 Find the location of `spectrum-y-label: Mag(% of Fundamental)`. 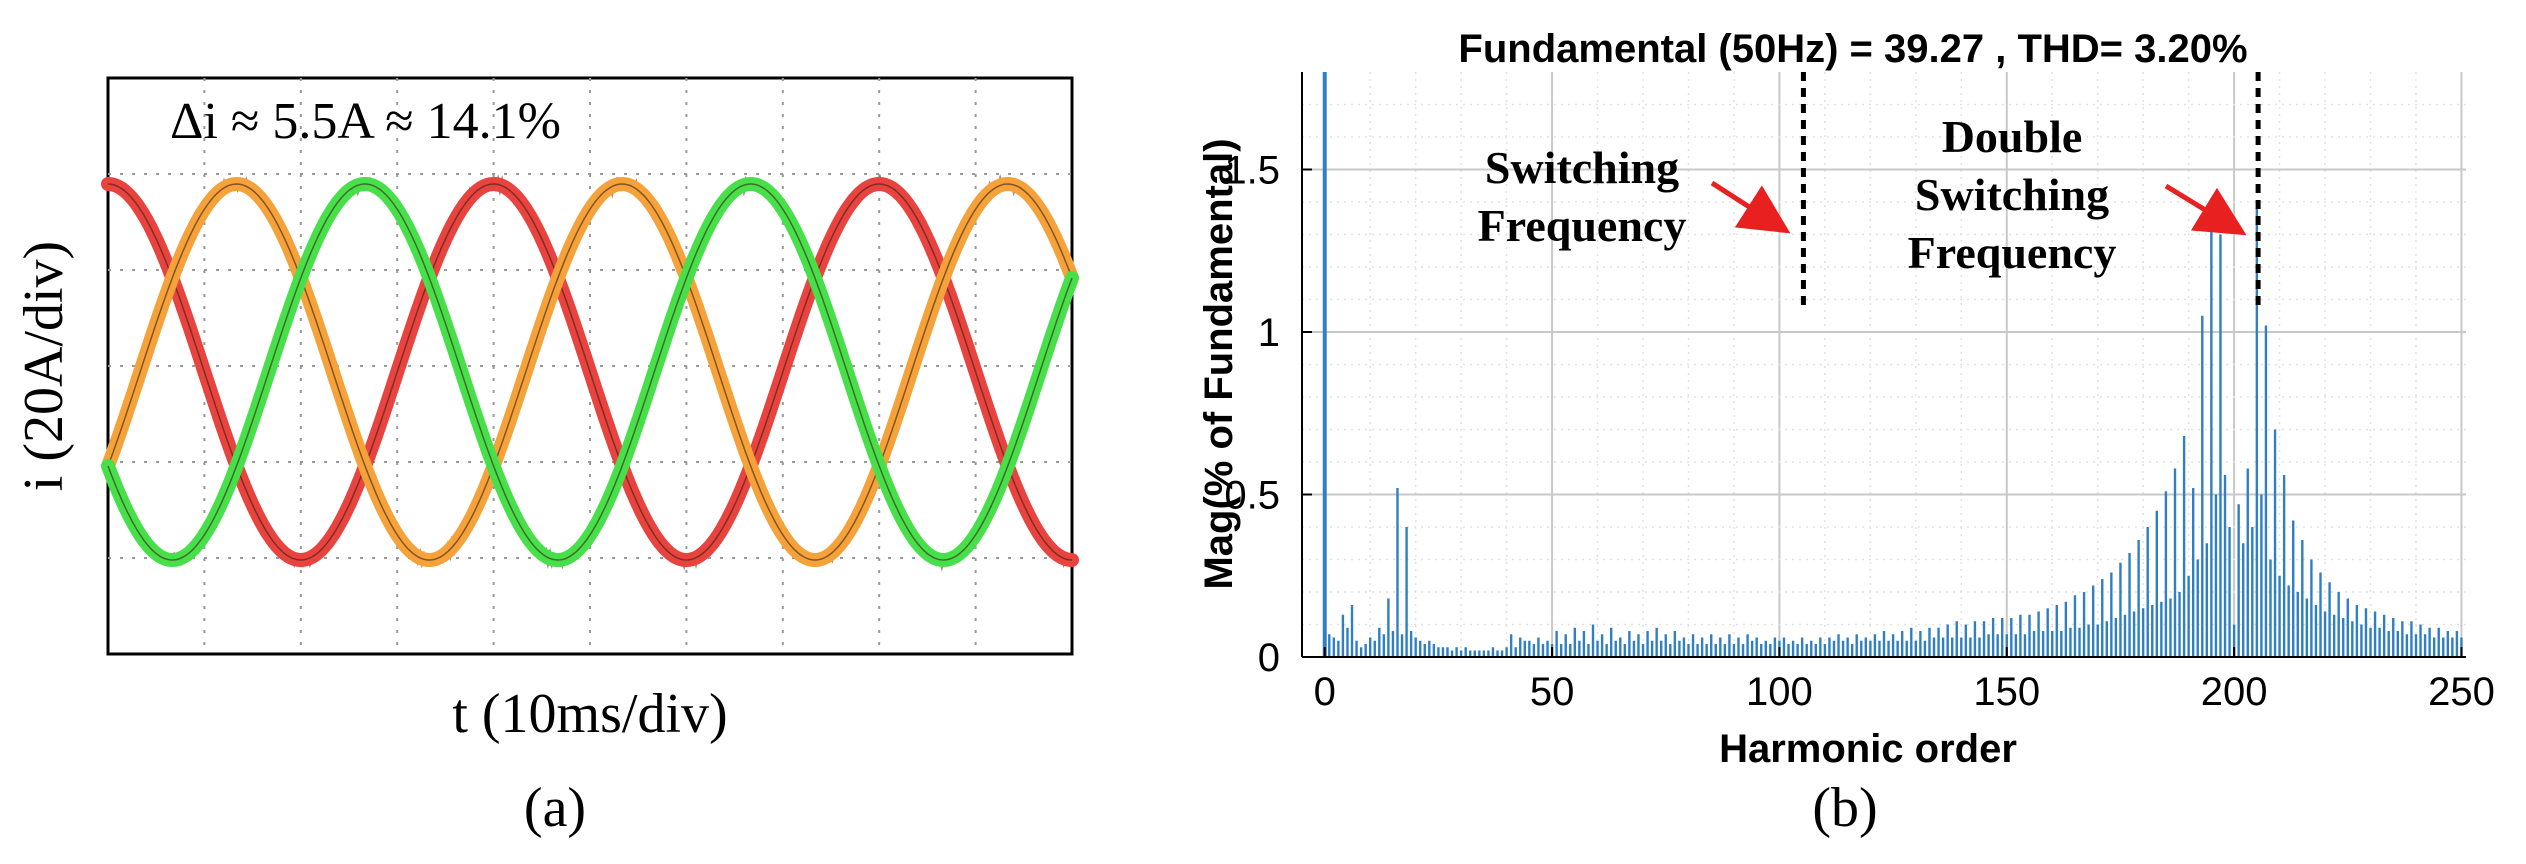

spectrum-y-label: Mag(% of Fundamental) is located at coordinates (1219, 363).